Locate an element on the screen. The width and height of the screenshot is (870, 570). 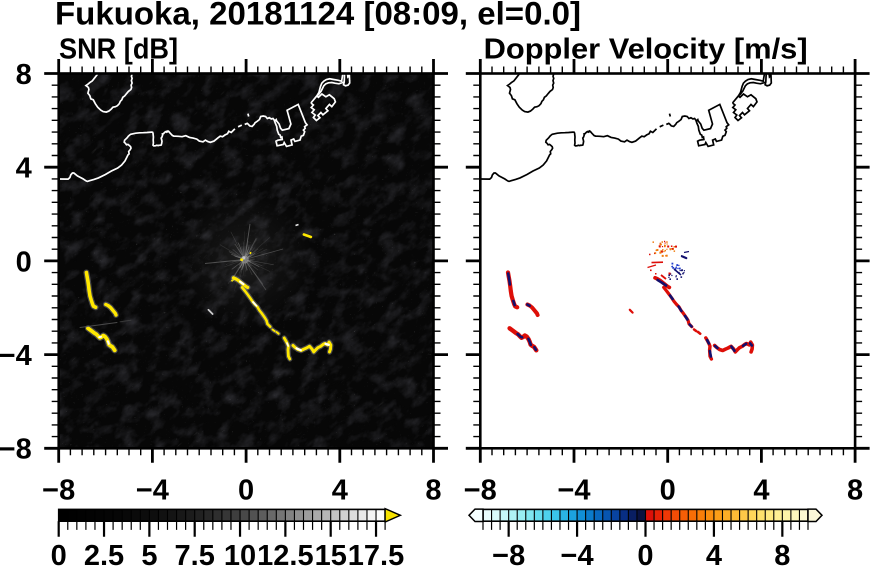
svg-text: SNR [dB] is located at coordinates (118, 49).